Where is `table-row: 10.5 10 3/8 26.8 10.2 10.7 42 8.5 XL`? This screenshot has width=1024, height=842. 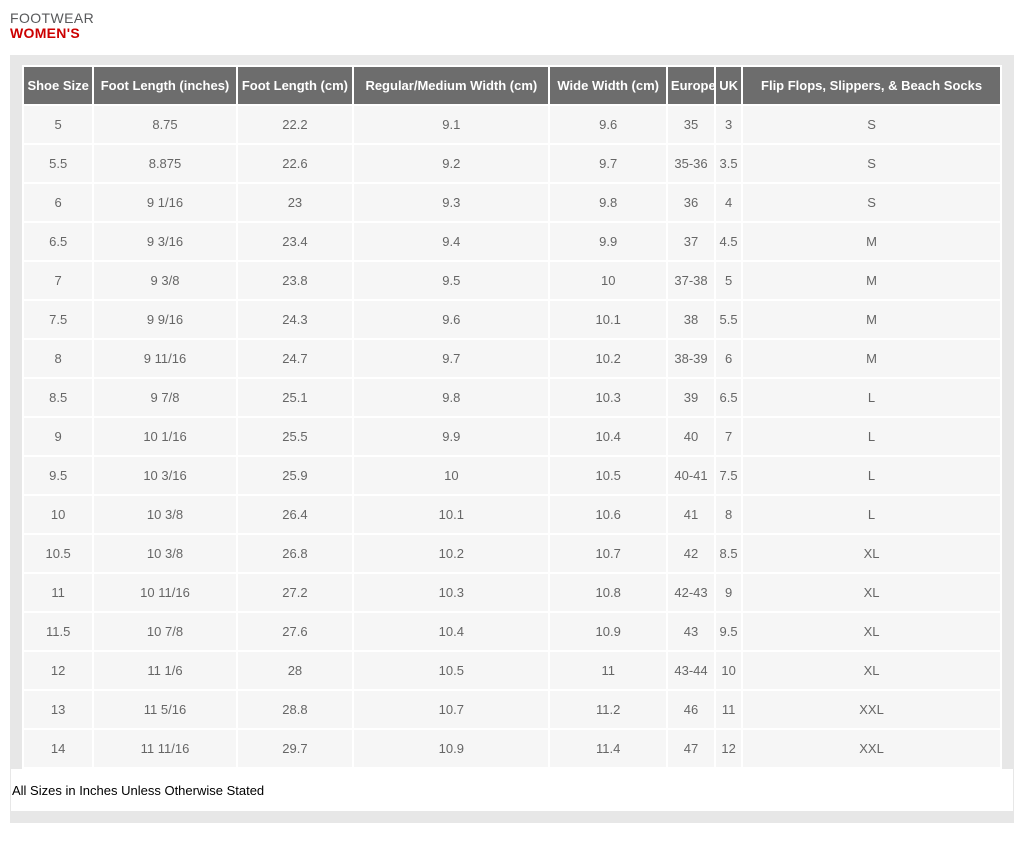 table-row: 10.5 10 3/8 26.8 10.2 10.7 42 8.5 XL is located at coordinates (512, 553).